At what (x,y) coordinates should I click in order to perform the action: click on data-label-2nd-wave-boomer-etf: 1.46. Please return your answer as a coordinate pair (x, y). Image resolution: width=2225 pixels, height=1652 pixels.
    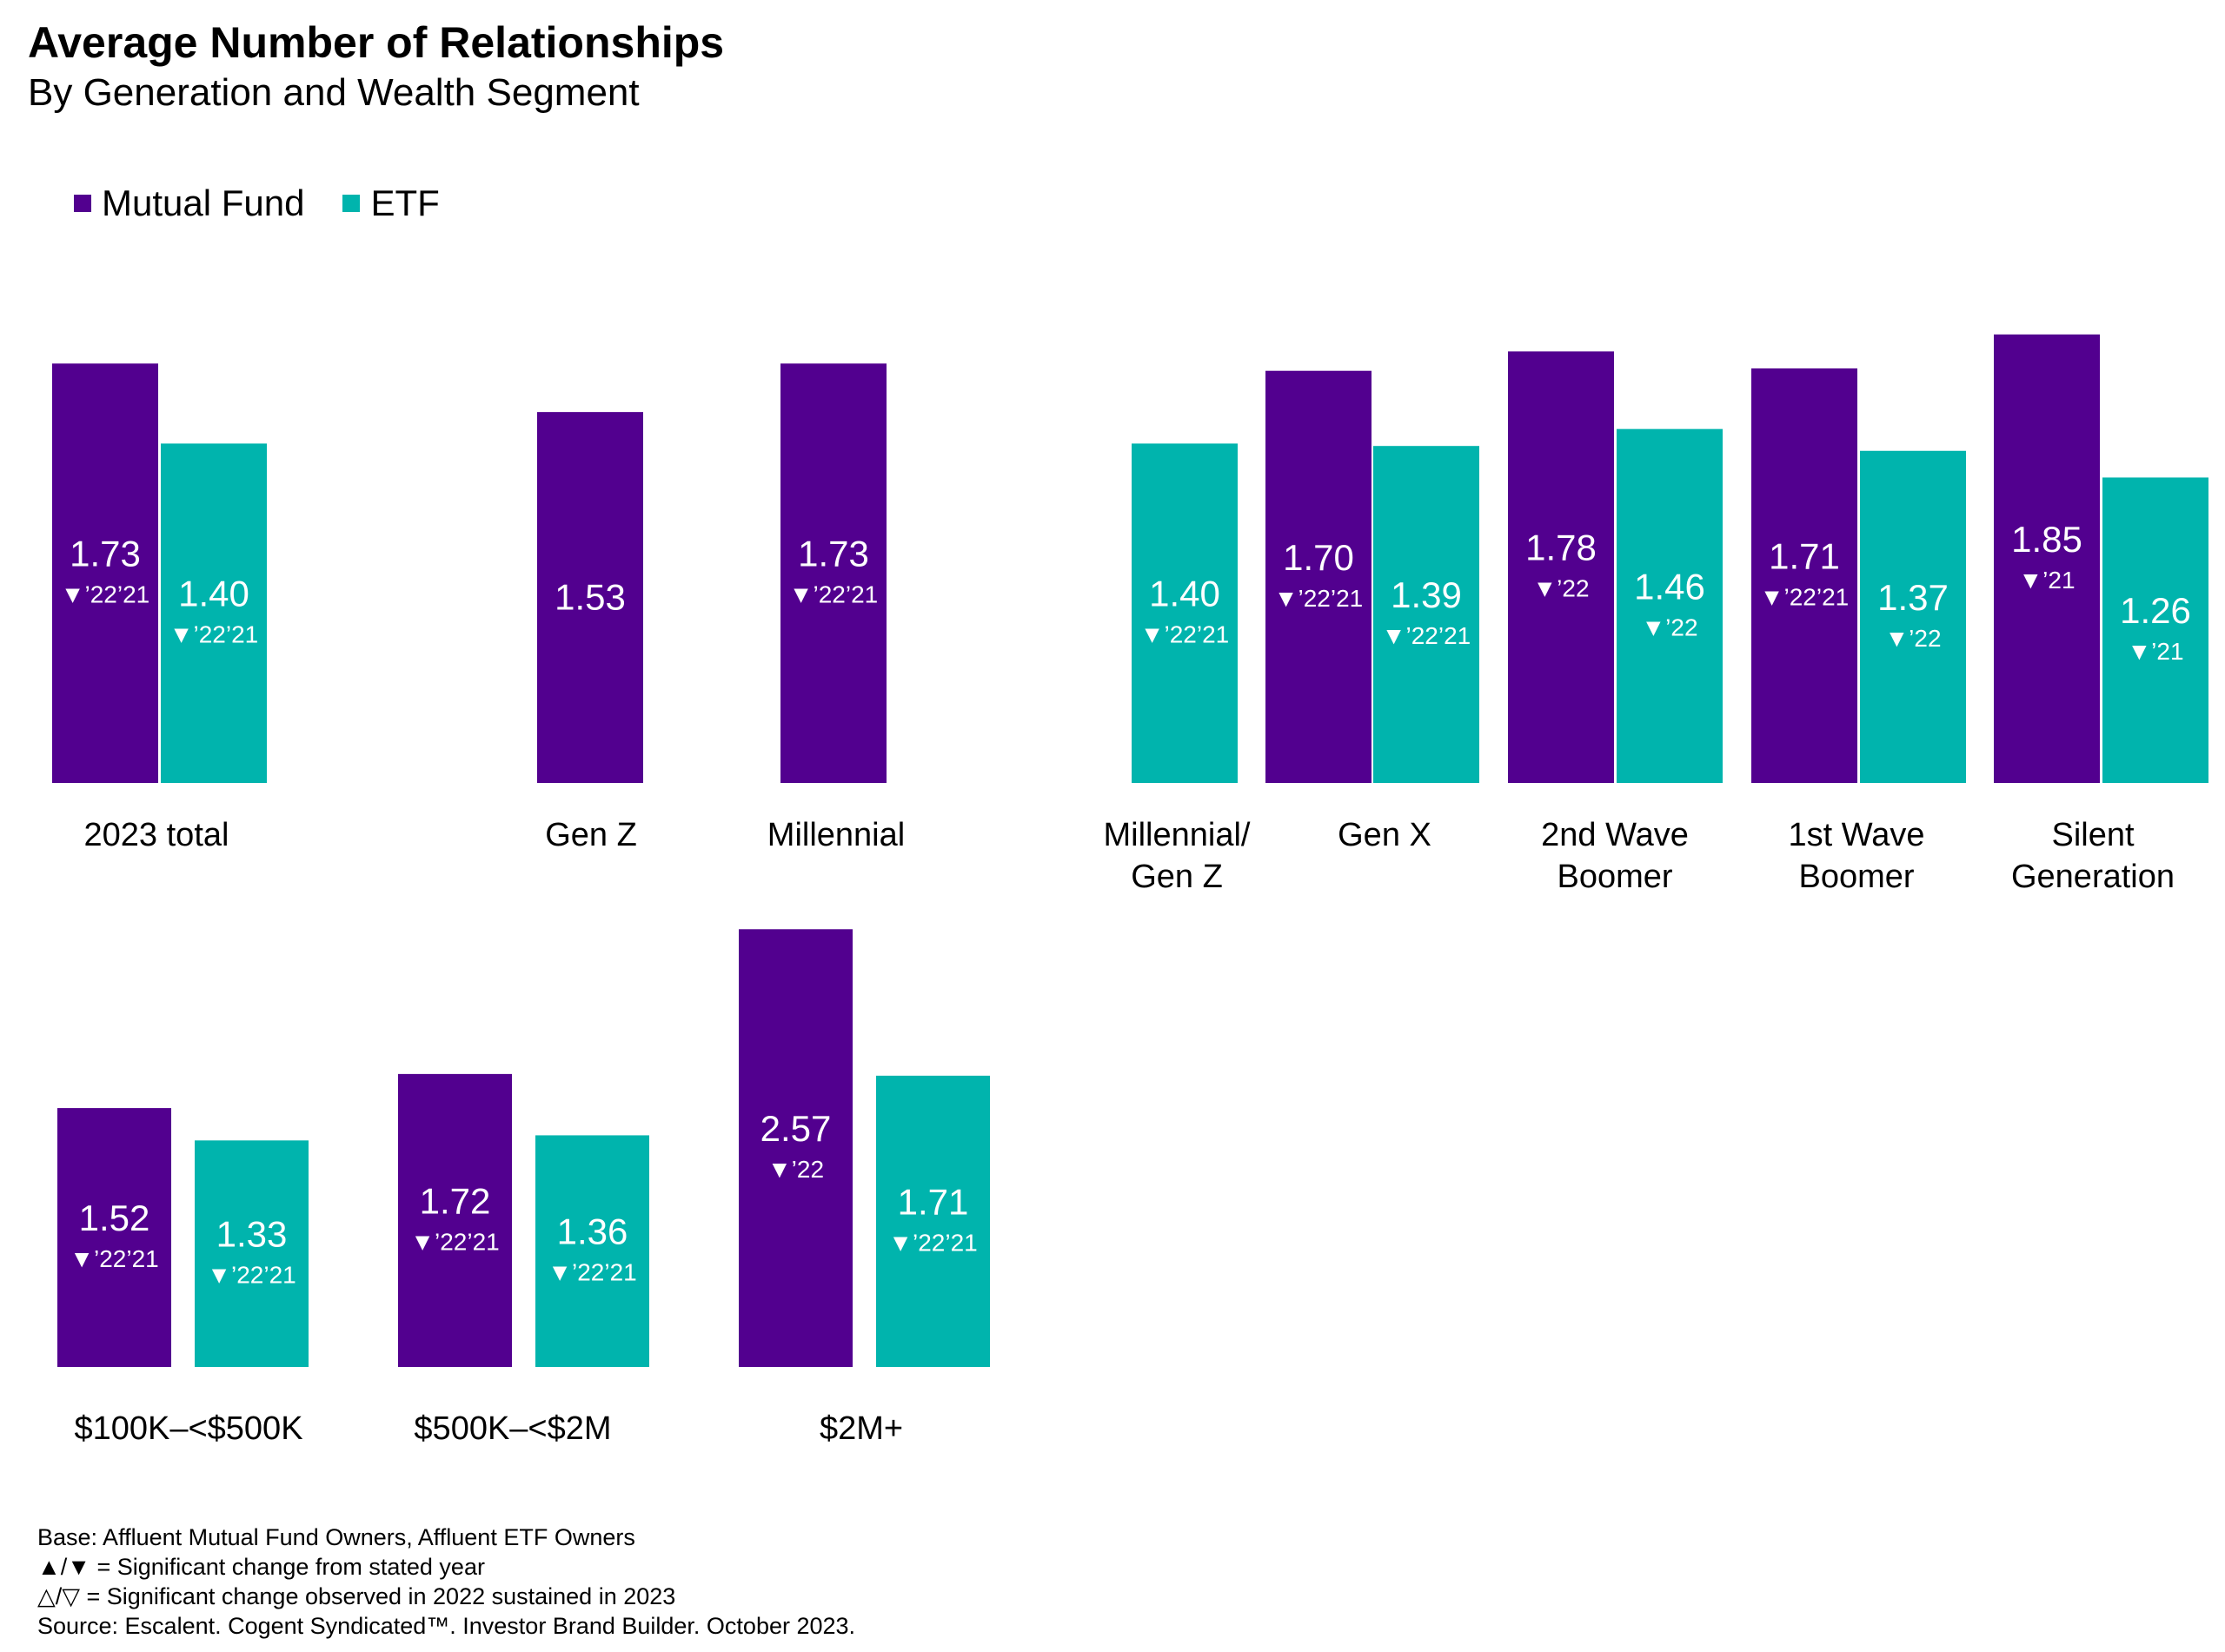
    Looking at the image, I should click on (1670, 586).